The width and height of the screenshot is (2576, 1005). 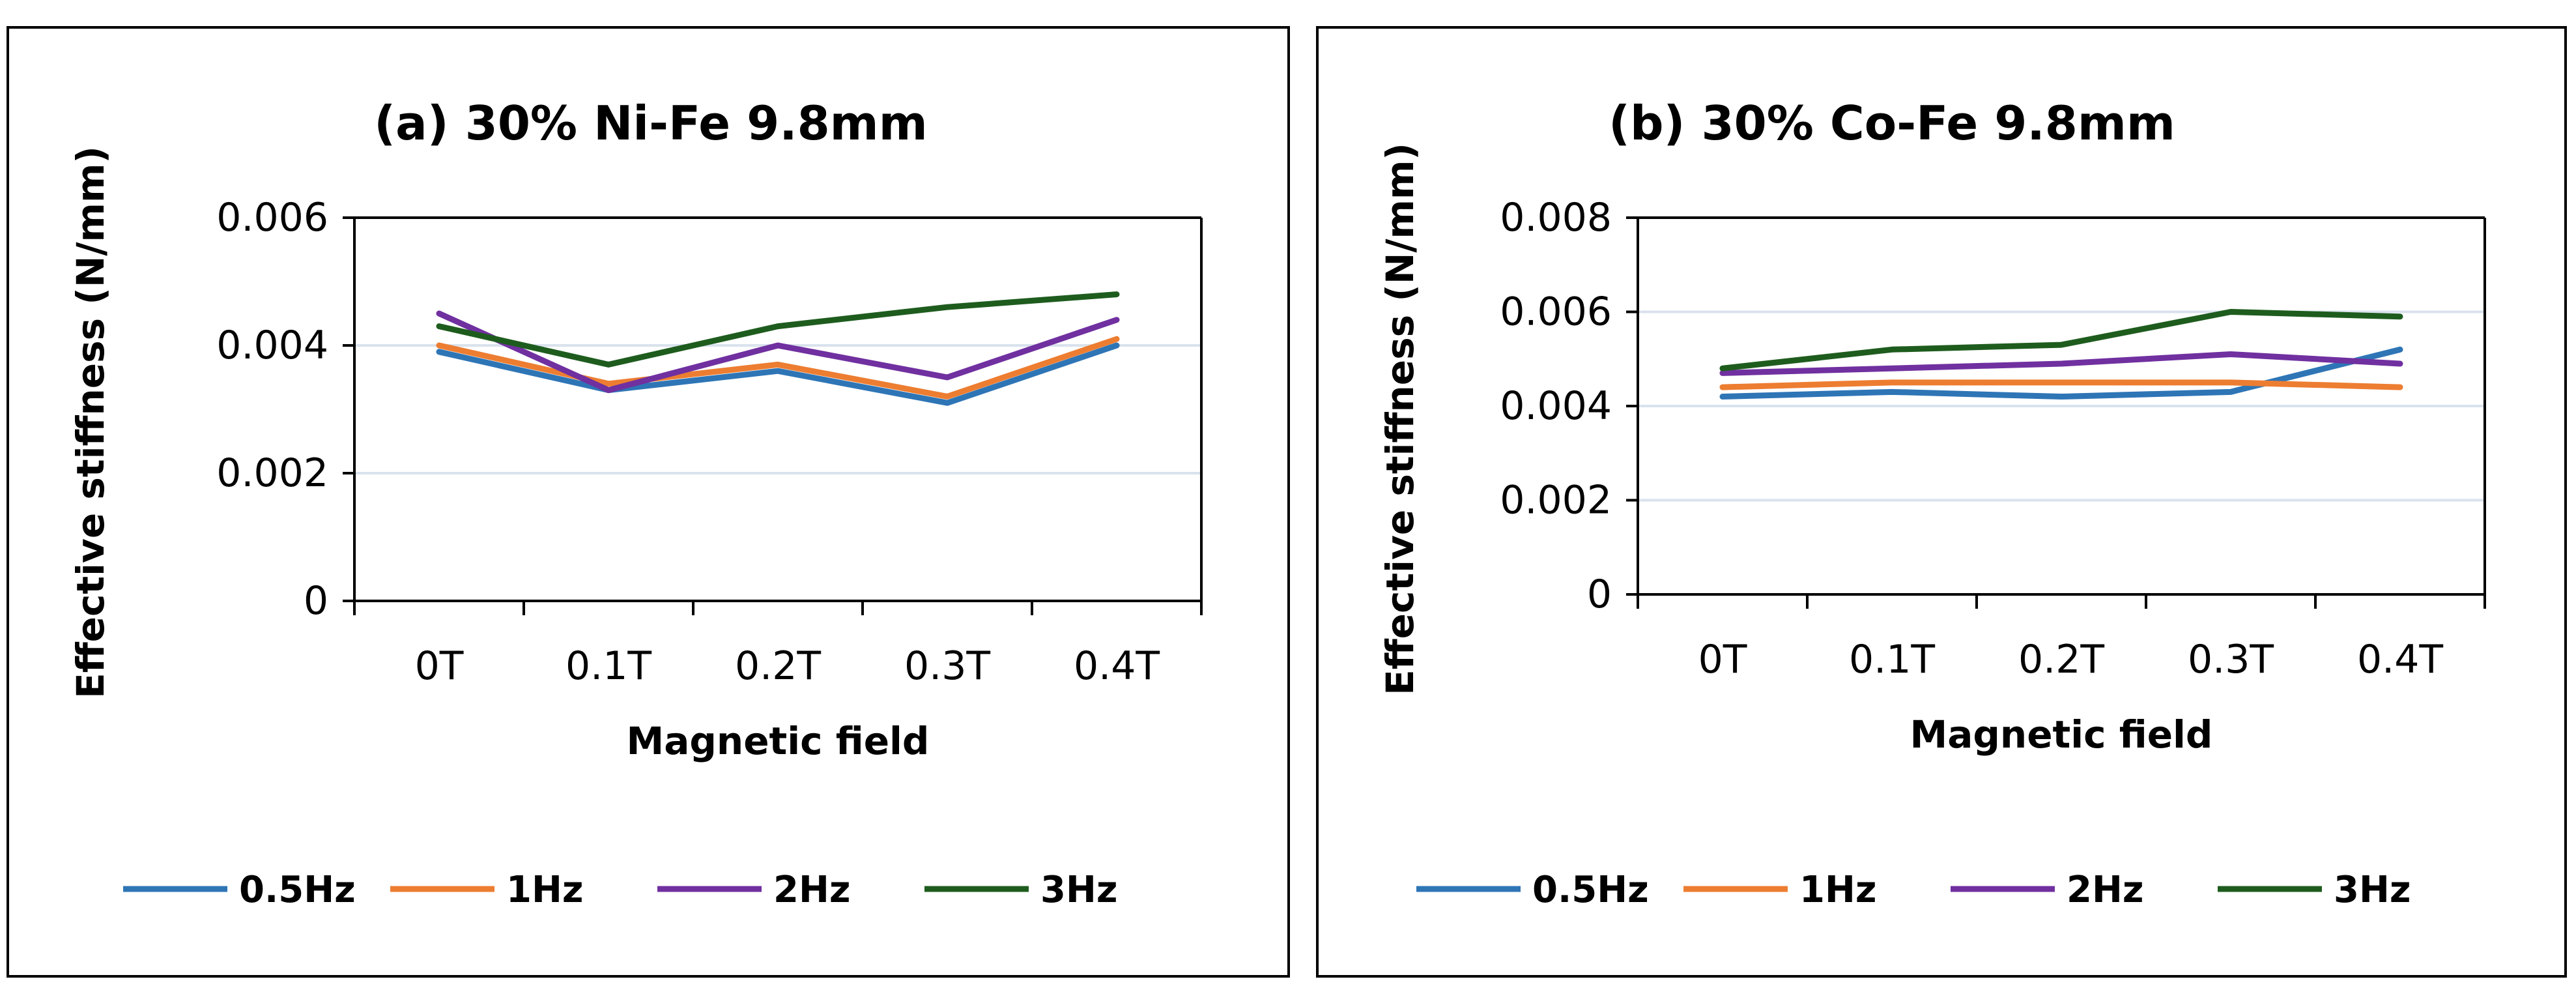 What do you see at coordinates (1590, 890) in the screenshot?
I see `chart-b-legend-label-0: 0.5Hz` at bounding box center [1590, 890].